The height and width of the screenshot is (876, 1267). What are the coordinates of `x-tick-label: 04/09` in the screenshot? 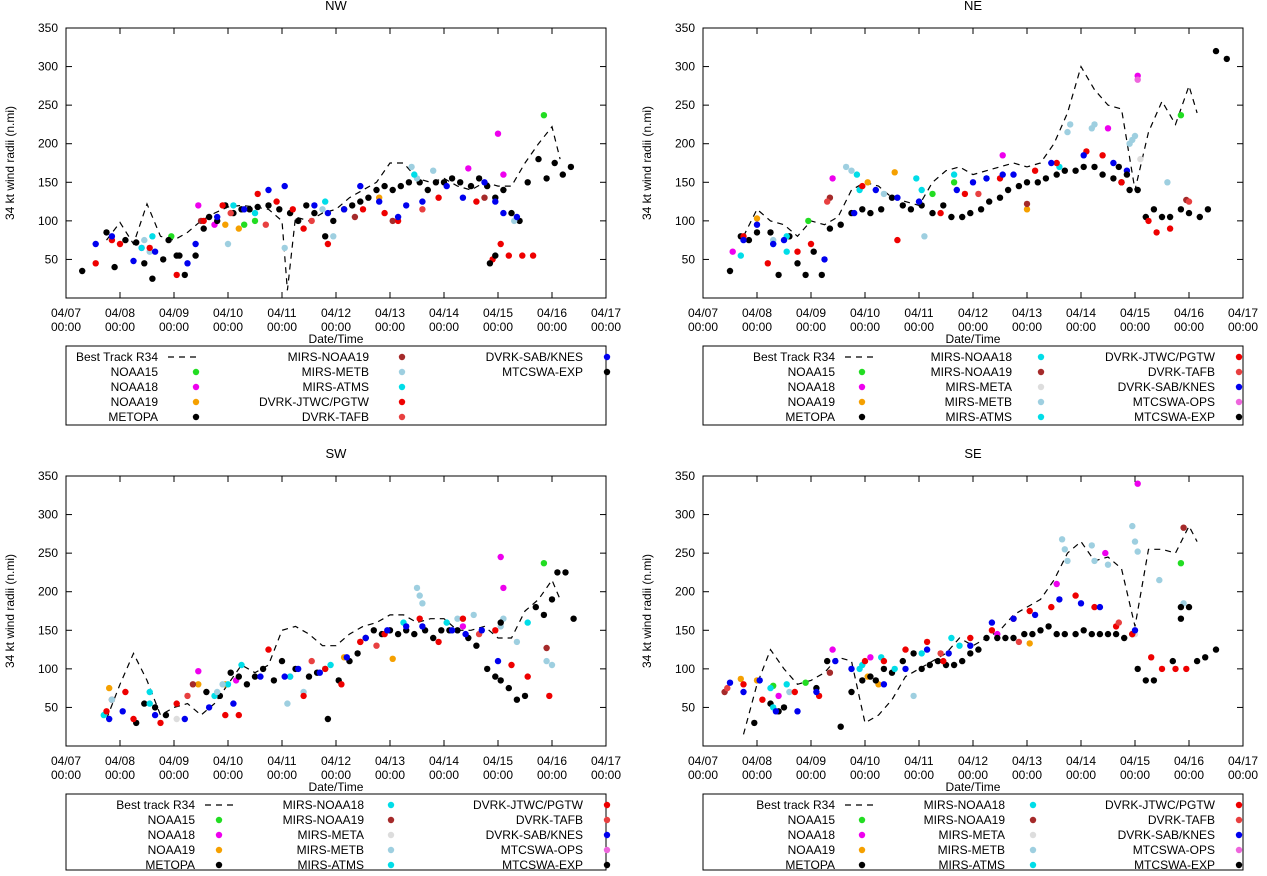 It's located at (811, 313).